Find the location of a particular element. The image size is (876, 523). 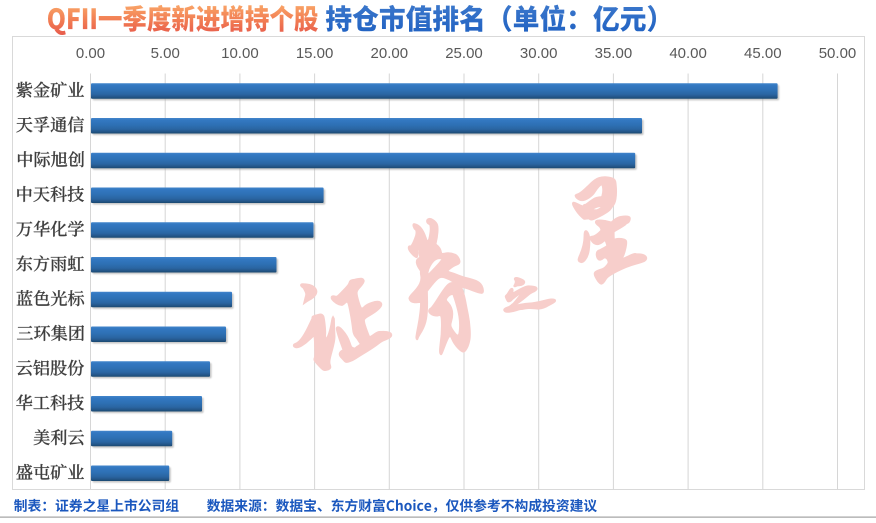

svg-text: 40.00 is located at coordinates (688, 53).